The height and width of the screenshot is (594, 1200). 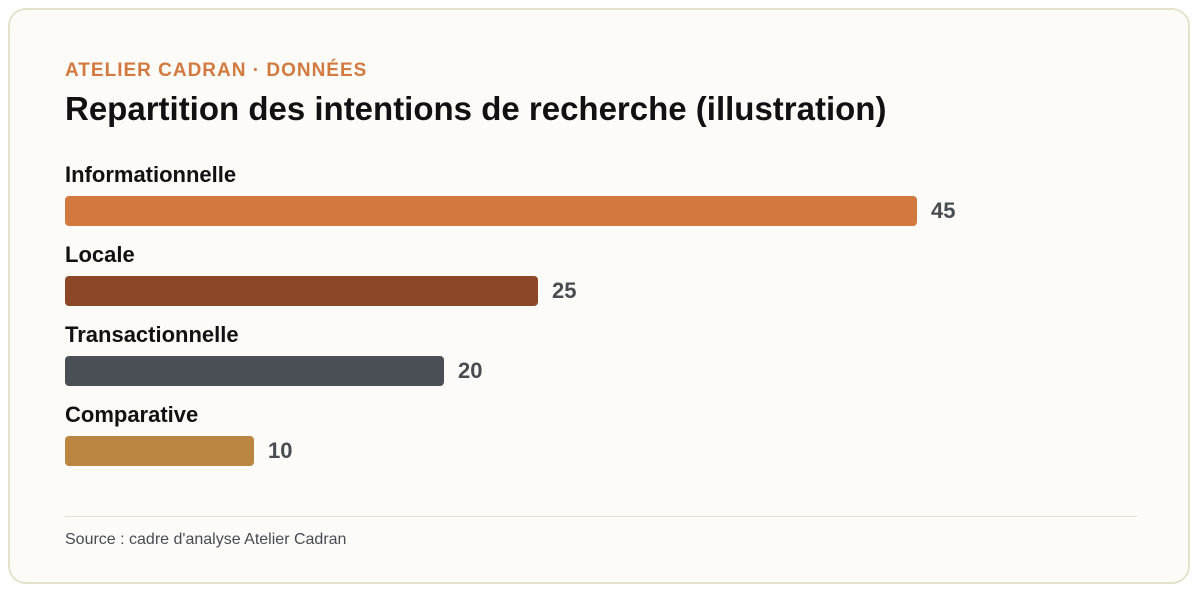 What do you see at coordinates (595, 440) in the screenshot?
I see `bar-row-comparative: Comparative 10` at bounding box center [595, 440].